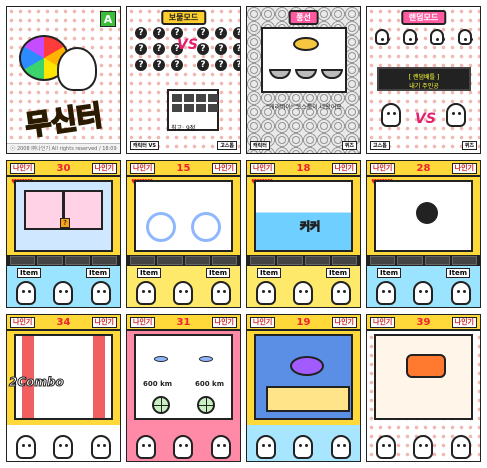  I want to click on boss-stage-screen: 나인기 39 나인기, so click(423, 388).